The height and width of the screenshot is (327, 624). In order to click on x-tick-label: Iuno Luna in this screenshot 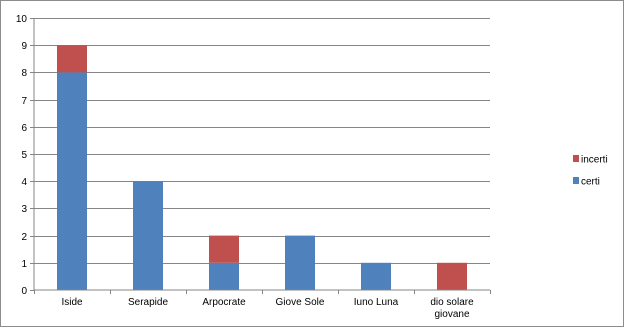, I will do `click(376, 302)`.